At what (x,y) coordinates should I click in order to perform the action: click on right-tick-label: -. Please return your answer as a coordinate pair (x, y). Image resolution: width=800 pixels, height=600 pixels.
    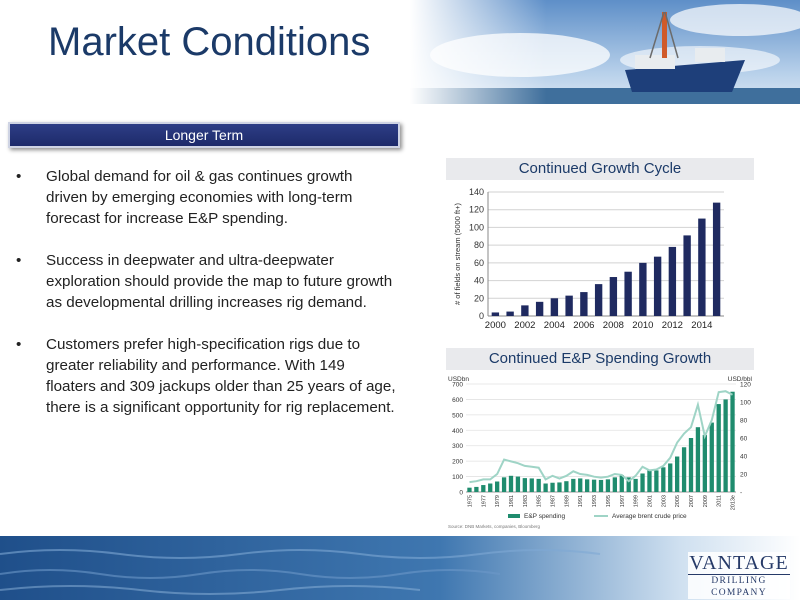
    Looking at the image, I should click on (741, 493).